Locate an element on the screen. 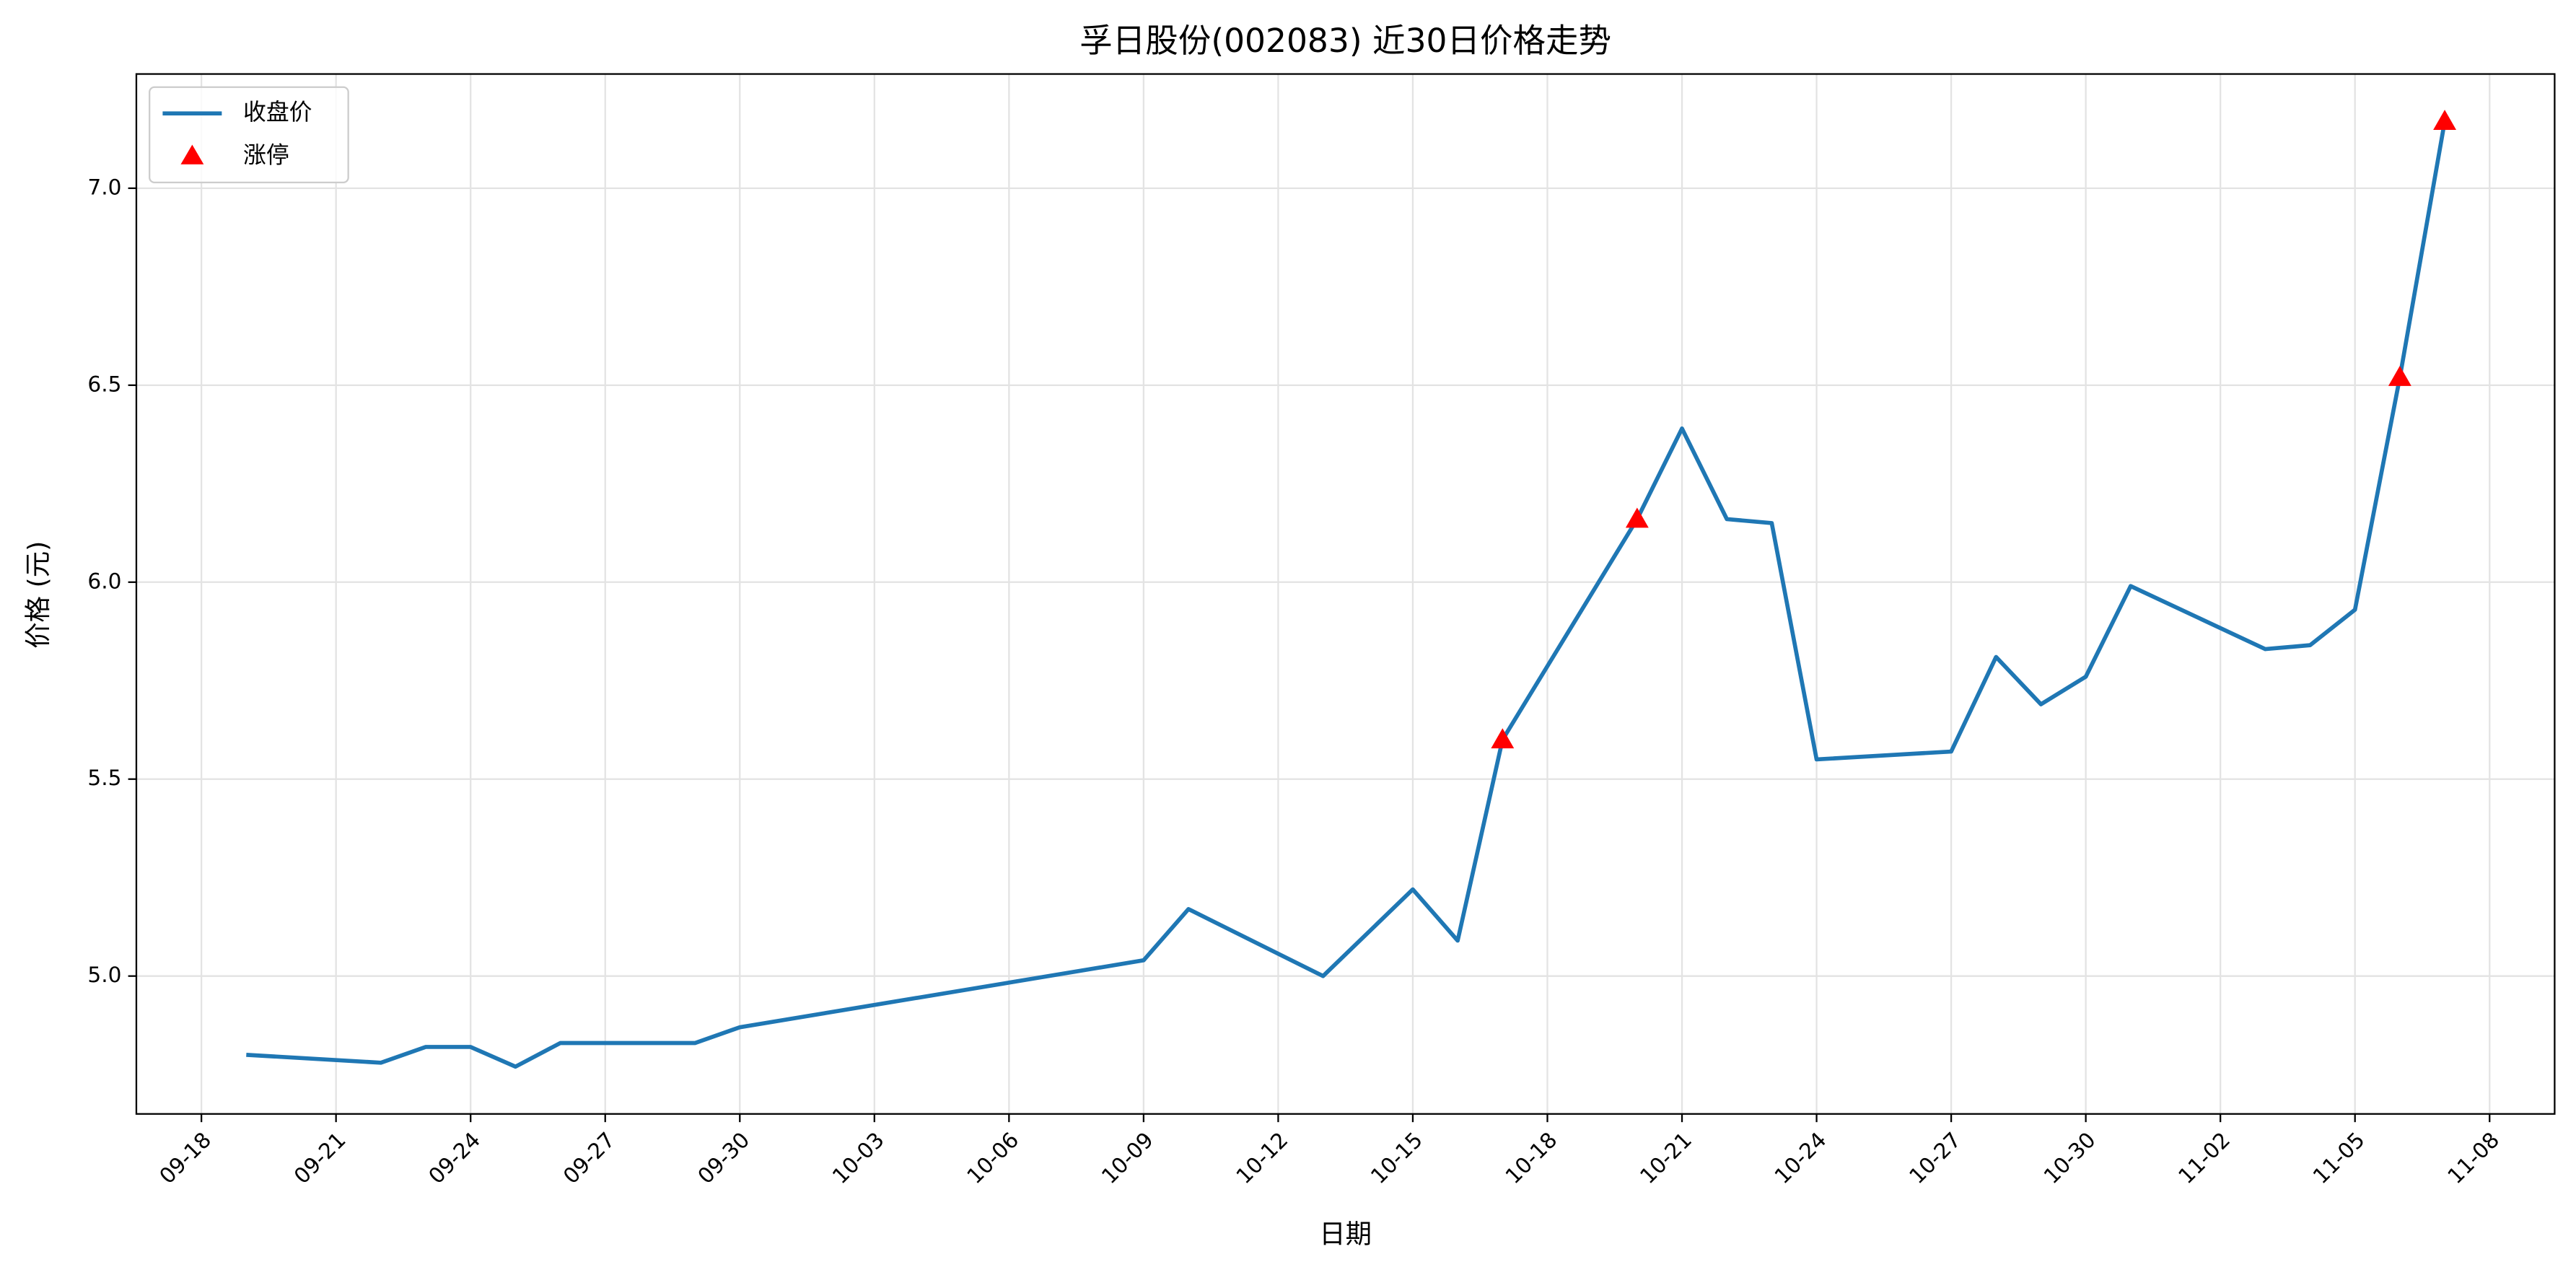 This screenshot has width=2576, height=1275. legend-swatch is located at coordinates (192, 154).